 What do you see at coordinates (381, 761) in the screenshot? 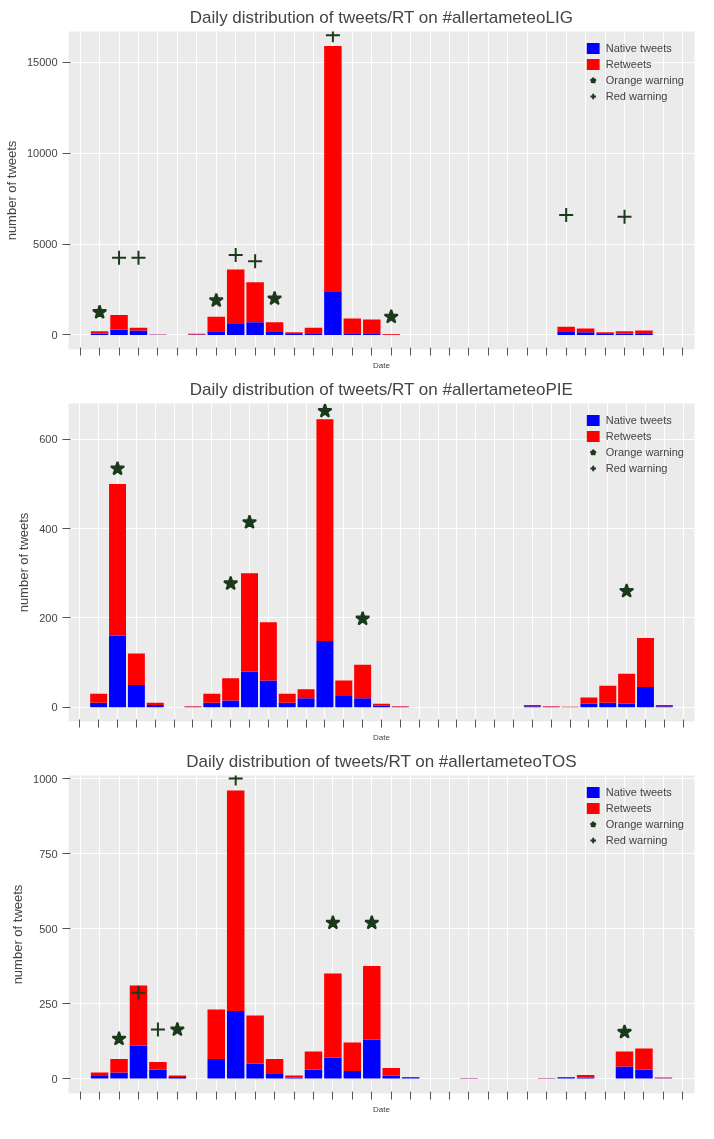
I see `chart-title: Daily distribution of tweets/RT on #allertameteoTOS` at bounding box center [381, 761].